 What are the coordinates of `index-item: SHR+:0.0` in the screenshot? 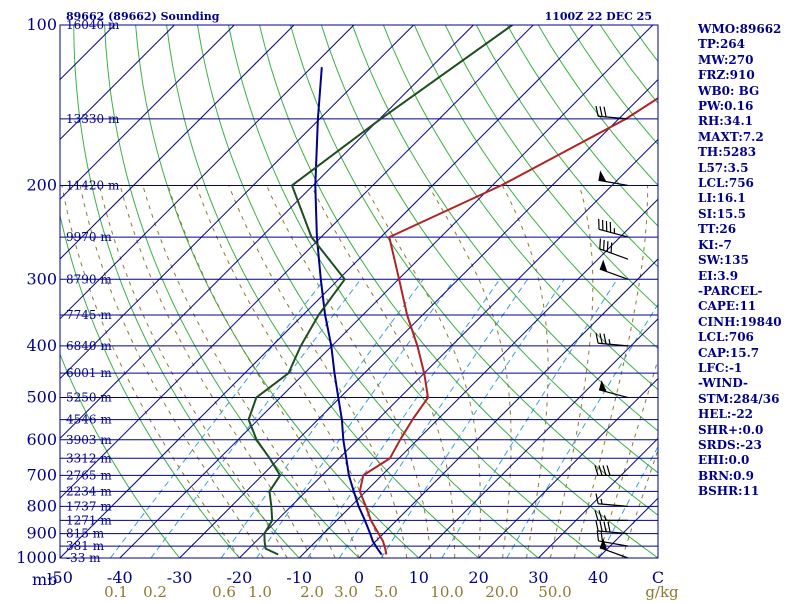 It's located at (748, 430).